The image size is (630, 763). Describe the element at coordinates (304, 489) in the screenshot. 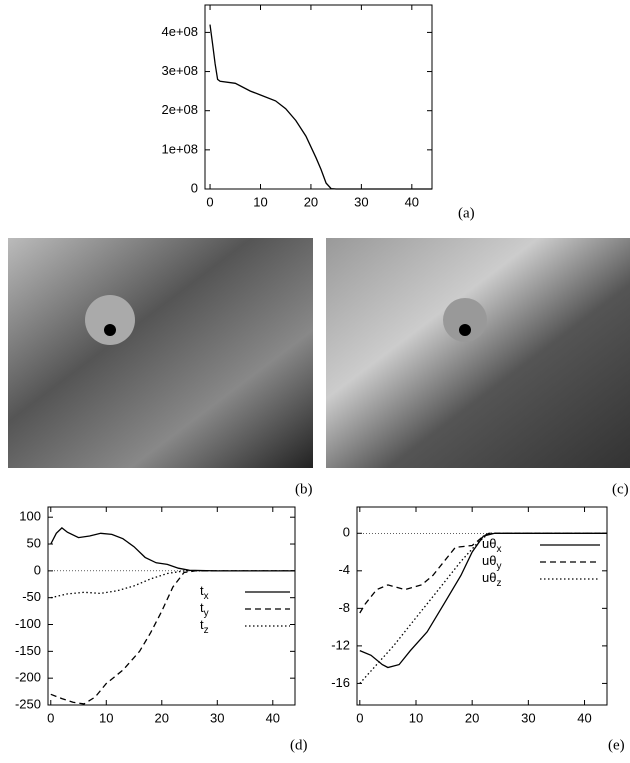

I see `panel-label: (b)` at that location.